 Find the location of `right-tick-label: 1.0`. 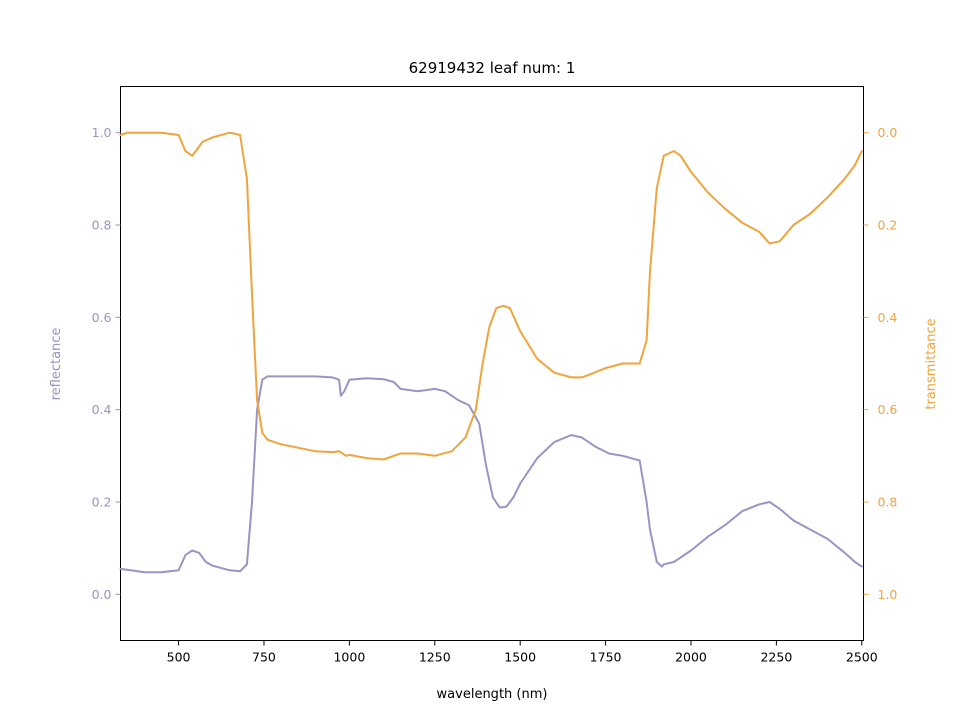

right-tick-label: 1.0 is located at coordinates (888, 594).